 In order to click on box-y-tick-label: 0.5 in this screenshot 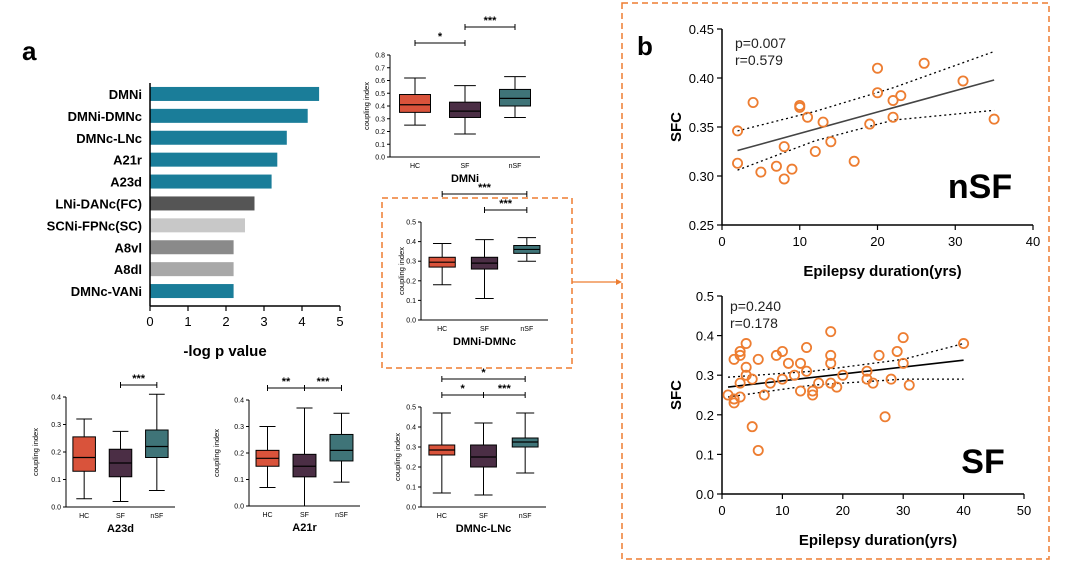, I will do `click(380, 94)`.